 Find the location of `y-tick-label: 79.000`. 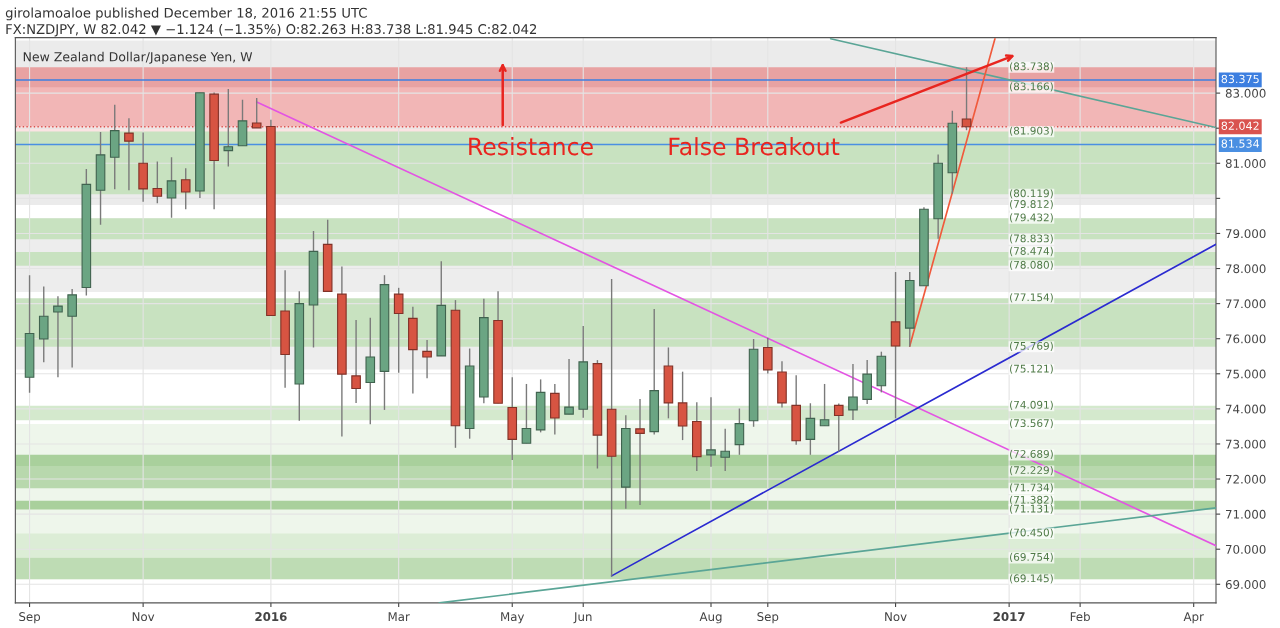

y-tick-label: 79.000 is located at coordinates (1246, 234).